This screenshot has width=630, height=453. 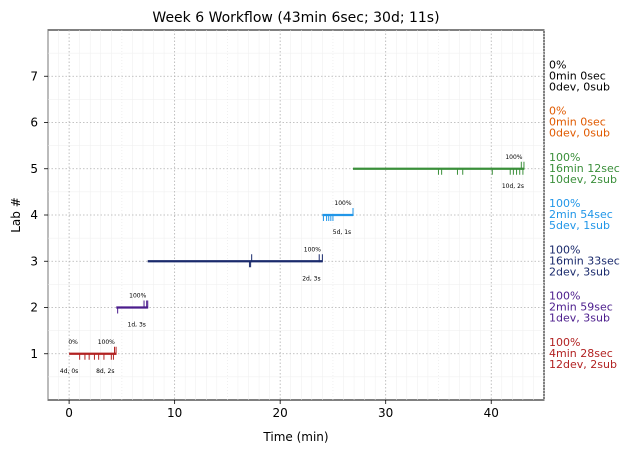 What do you see at coordinates (557, 64) in the screenshot?
I see `lab-7-summary-line: 0%` at bounding box center [557, 64].